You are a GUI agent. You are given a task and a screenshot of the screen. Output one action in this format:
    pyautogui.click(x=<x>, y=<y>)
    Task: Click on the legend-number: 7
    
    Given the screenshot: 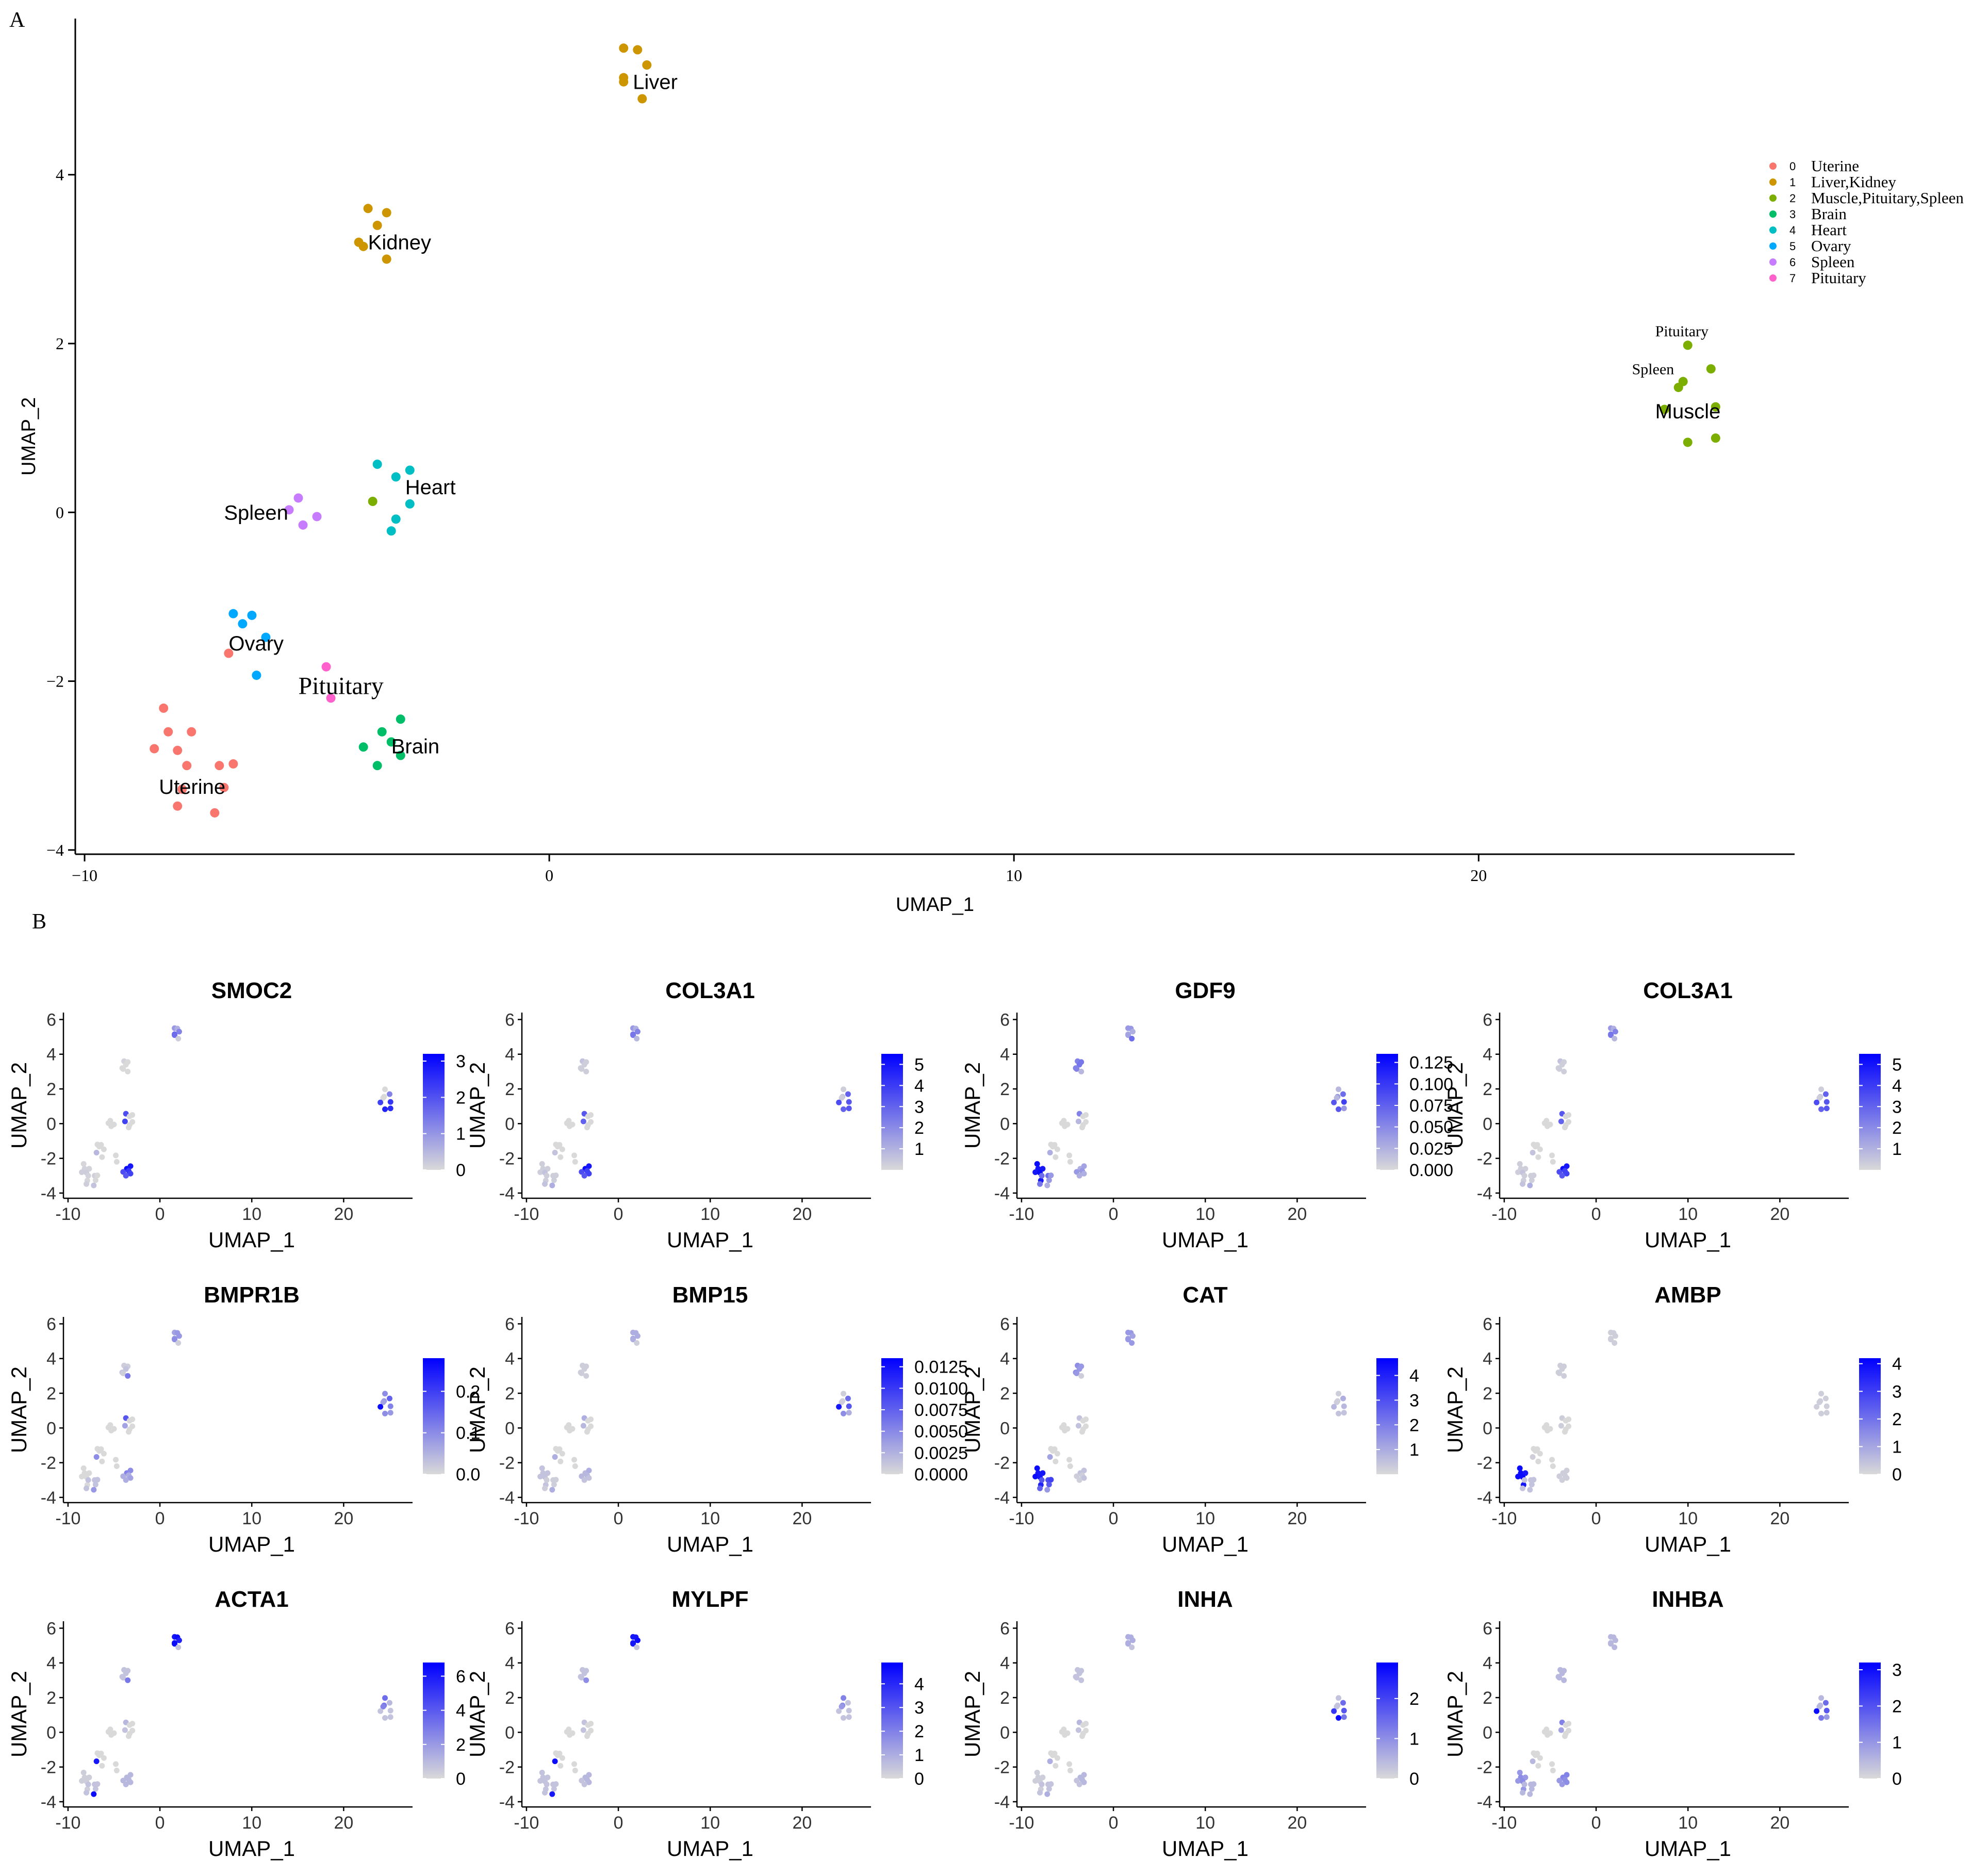 What is the action you would take?
    pyautogui.click(x=1792, y=278)
    